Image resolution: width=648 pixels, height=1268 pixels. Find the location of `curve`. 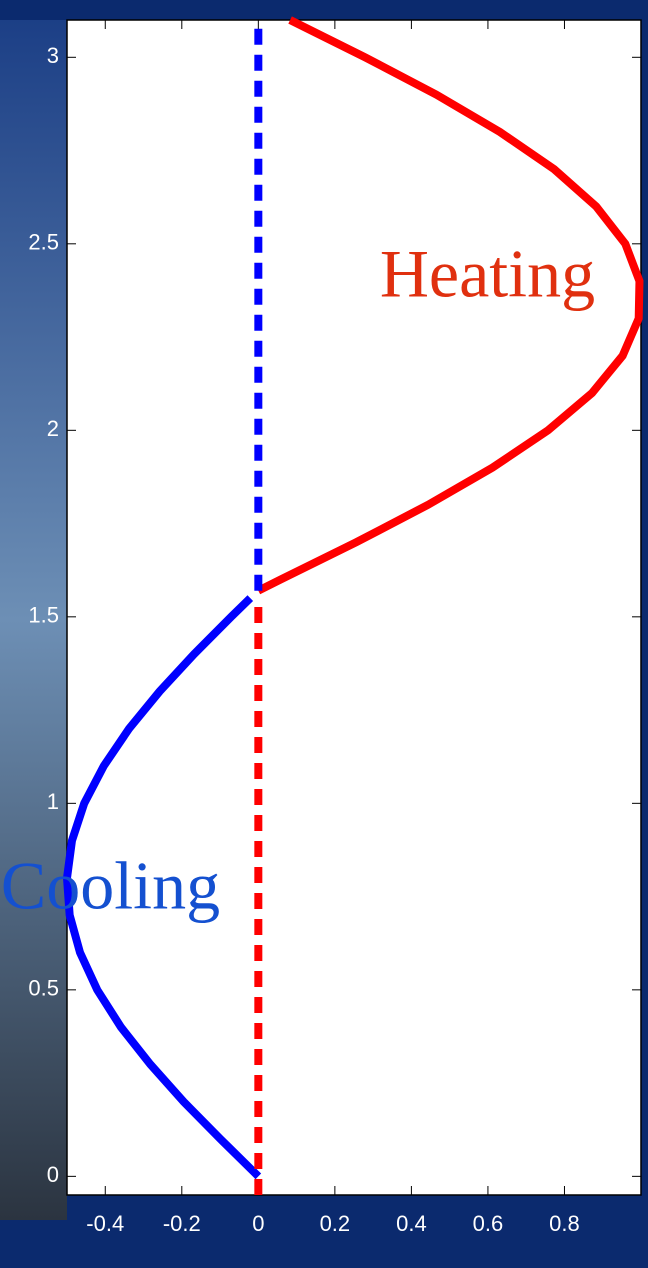

curve is located at coordinates (162, 887).